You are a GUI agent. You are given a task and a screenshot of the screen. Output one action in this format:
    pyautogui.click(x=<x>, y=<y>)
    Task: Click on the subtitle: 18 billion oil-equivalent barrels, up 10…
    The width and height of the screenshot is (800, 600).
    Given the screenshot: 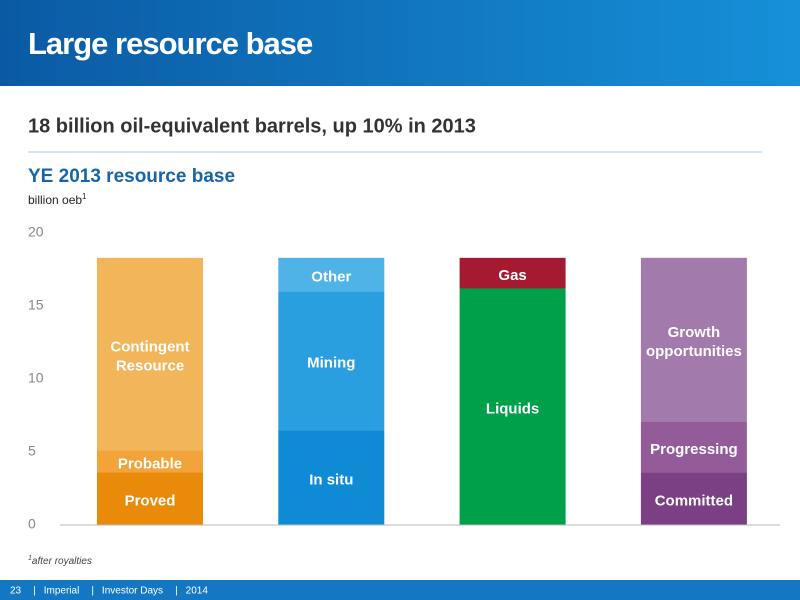 What is the action you would take?
    pyautogui.click(x=252, y=126)
    